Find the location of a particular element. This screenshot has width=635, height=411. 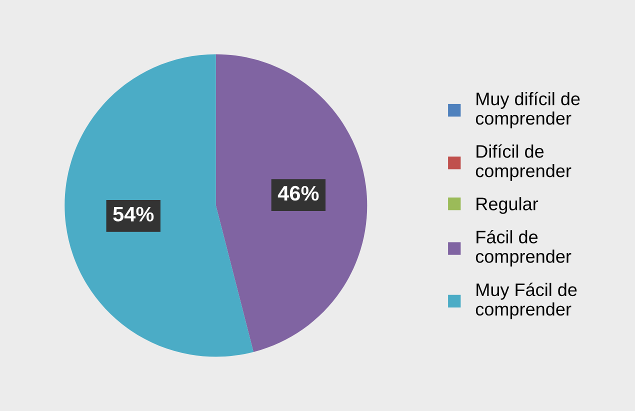

legend-label: Muy Fácil de comprender is located at coordinates (526, 301).